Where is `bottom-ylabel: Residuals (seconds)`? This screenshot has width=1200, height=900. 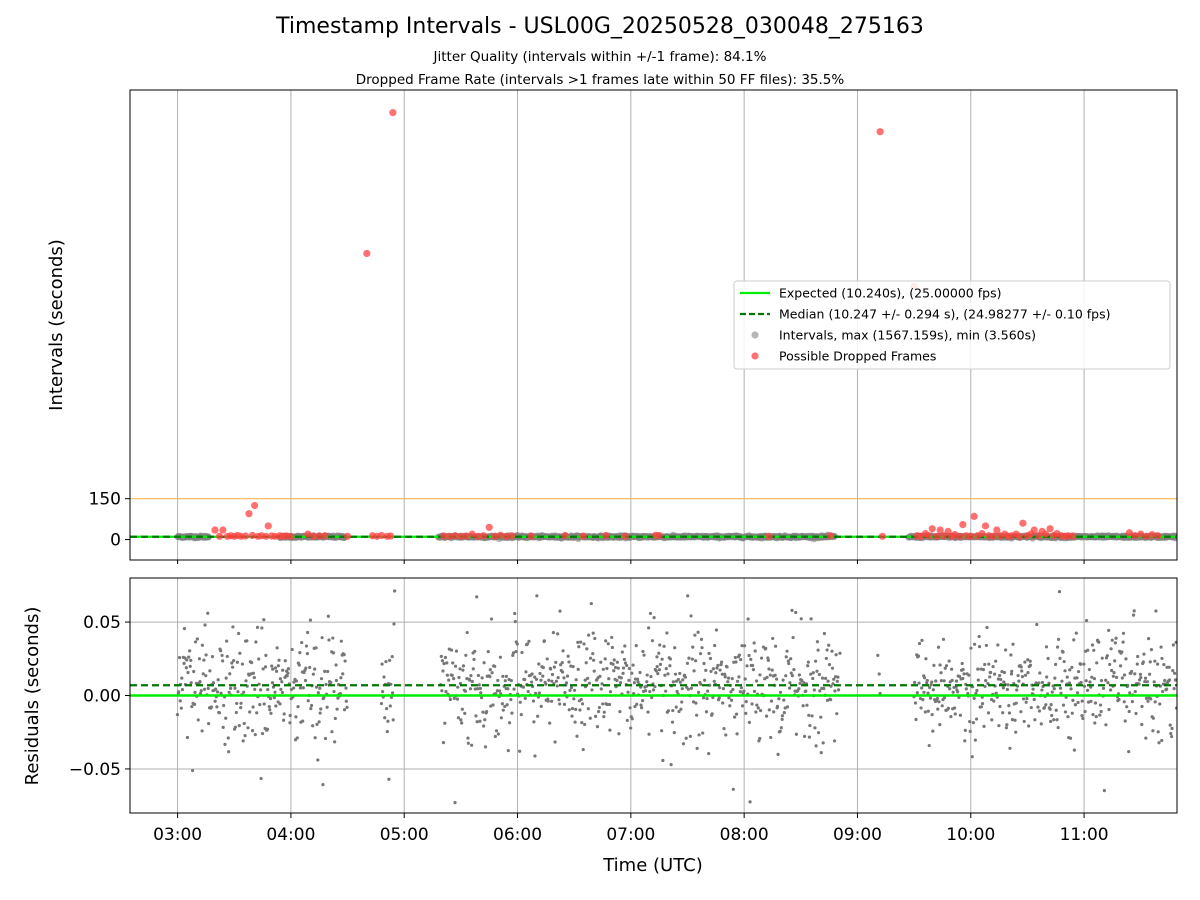 bottom-ylabel: Residuals (seconds) is located at coordinates (32, 696).